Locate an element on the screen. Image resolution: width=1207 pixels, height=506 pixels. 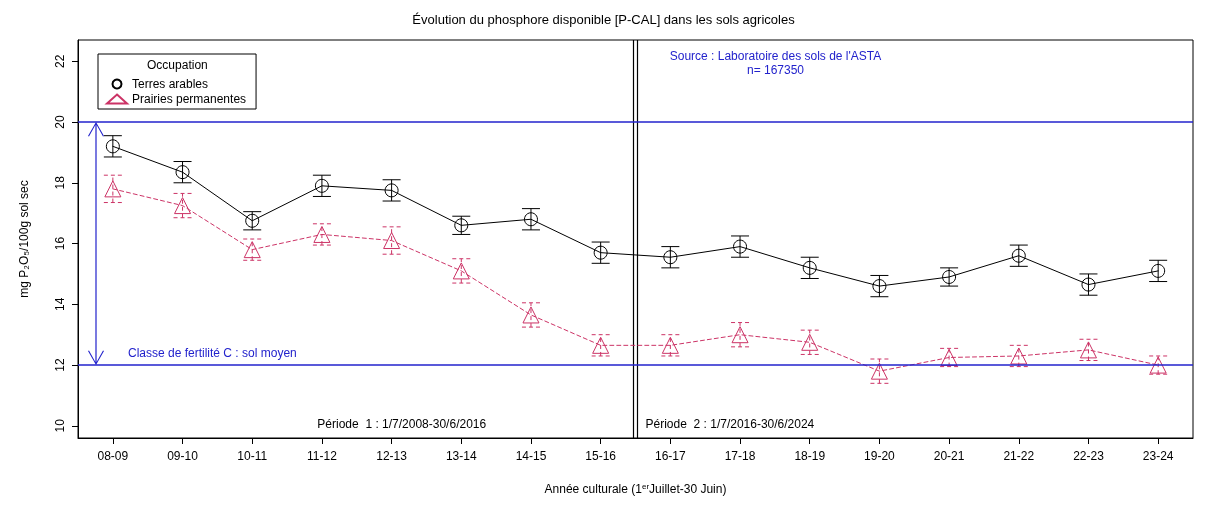
x-tick-label: 14-15 is located at coordinates (531, 456).